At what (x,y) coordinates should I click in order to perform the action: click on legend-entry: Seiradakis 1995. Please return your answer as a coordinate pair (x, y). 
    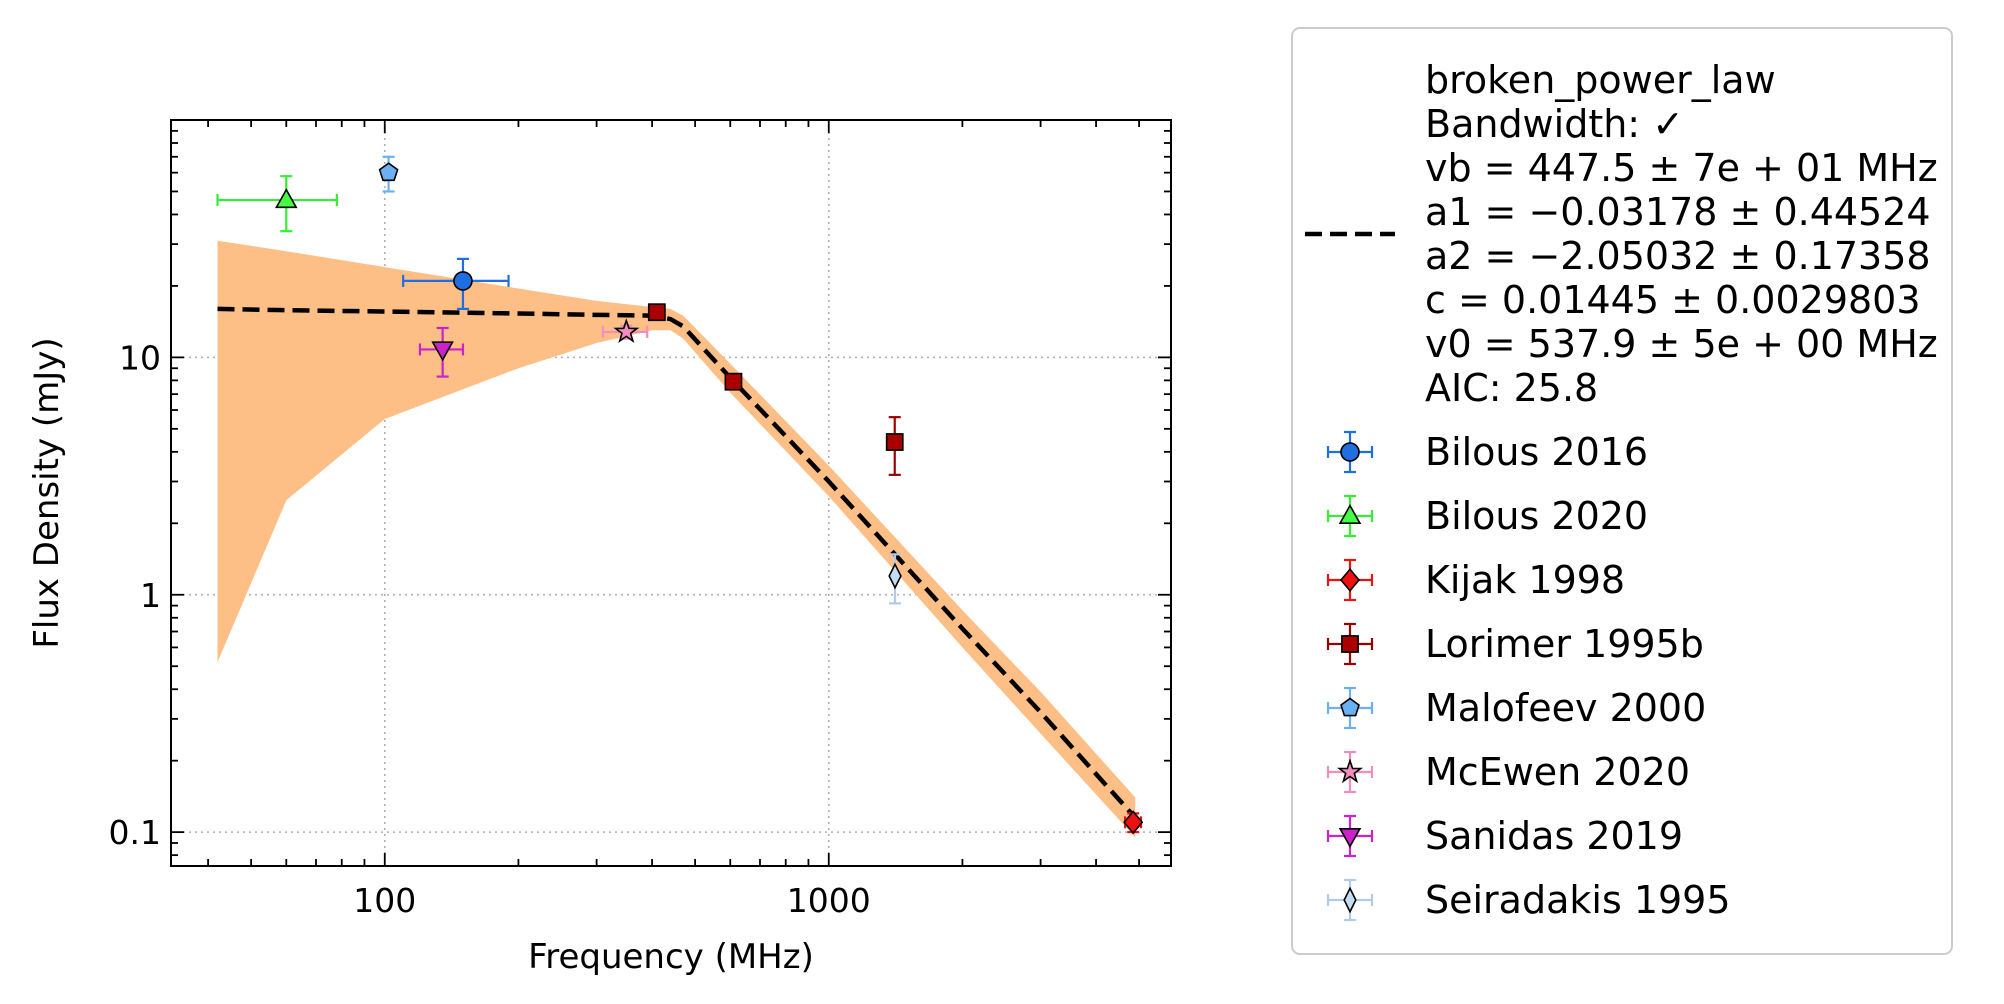
    Looking at the image, I should click on (1528, 900).